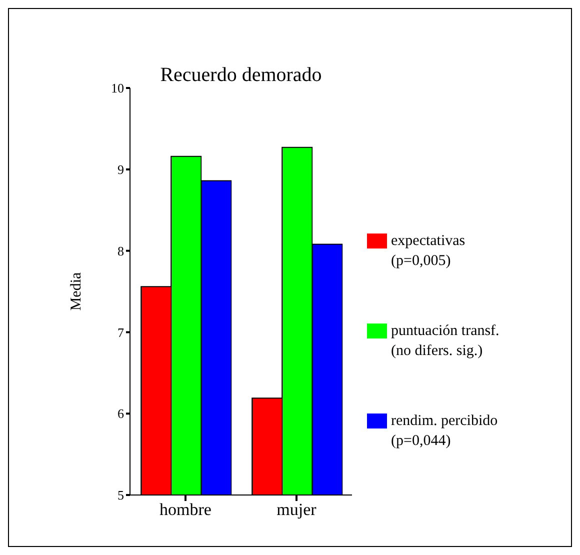  I want to click on legend-label: expectativas (p=0,005), so click(428, 251).